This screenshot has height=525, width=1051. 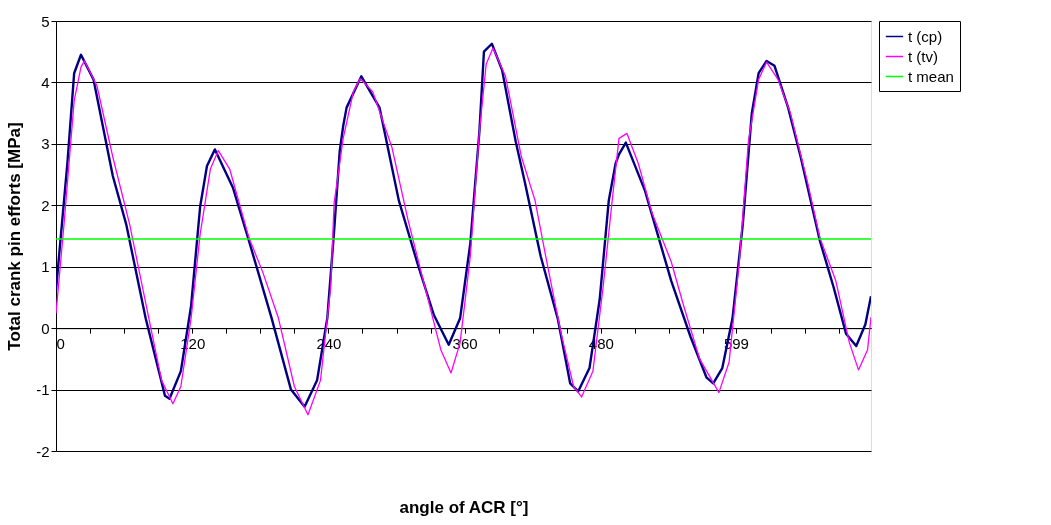 What do you see at coordinates (925, 36) in the screenshot?
I see `legend-label: t (cp)` at bounding box center [925, 36].